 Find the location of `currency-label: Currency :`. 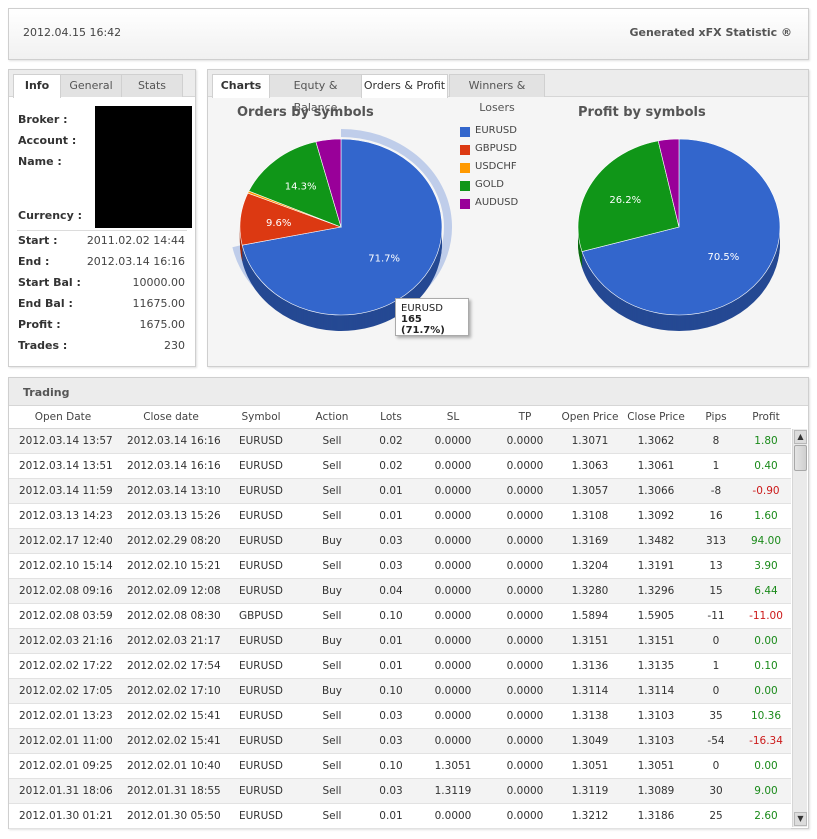

currency-label: Currency : is located at coordinates (50, 215).